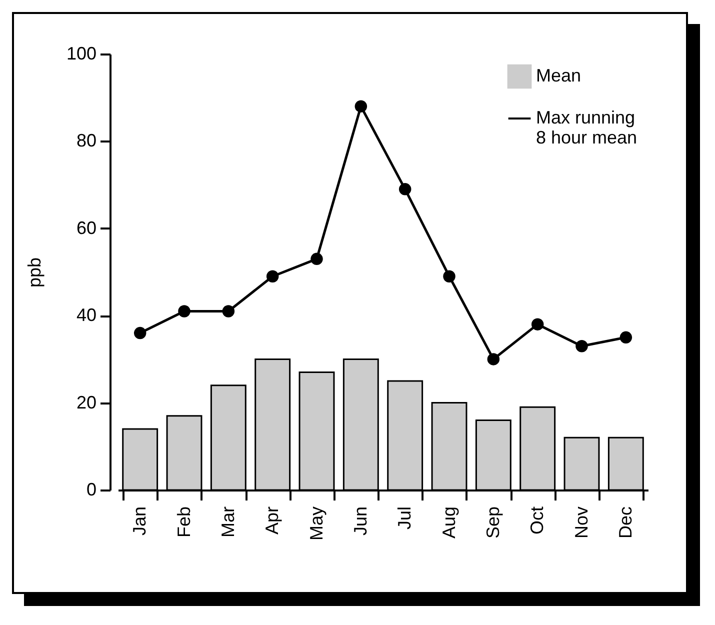 The width and height of the screenshot is (715, 625). I want to click on x-tick-label: Oct, so click(537, 520).